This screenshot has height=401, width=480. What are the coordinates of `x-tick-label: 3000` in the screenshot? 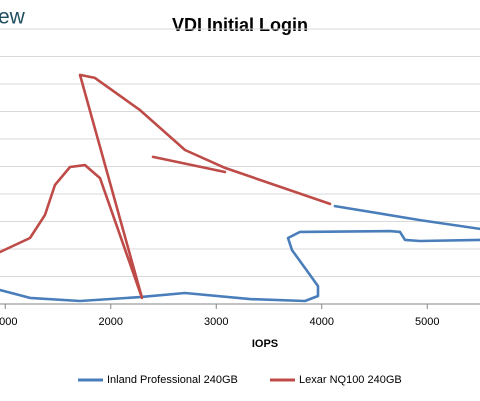 It's located at (216, 322).